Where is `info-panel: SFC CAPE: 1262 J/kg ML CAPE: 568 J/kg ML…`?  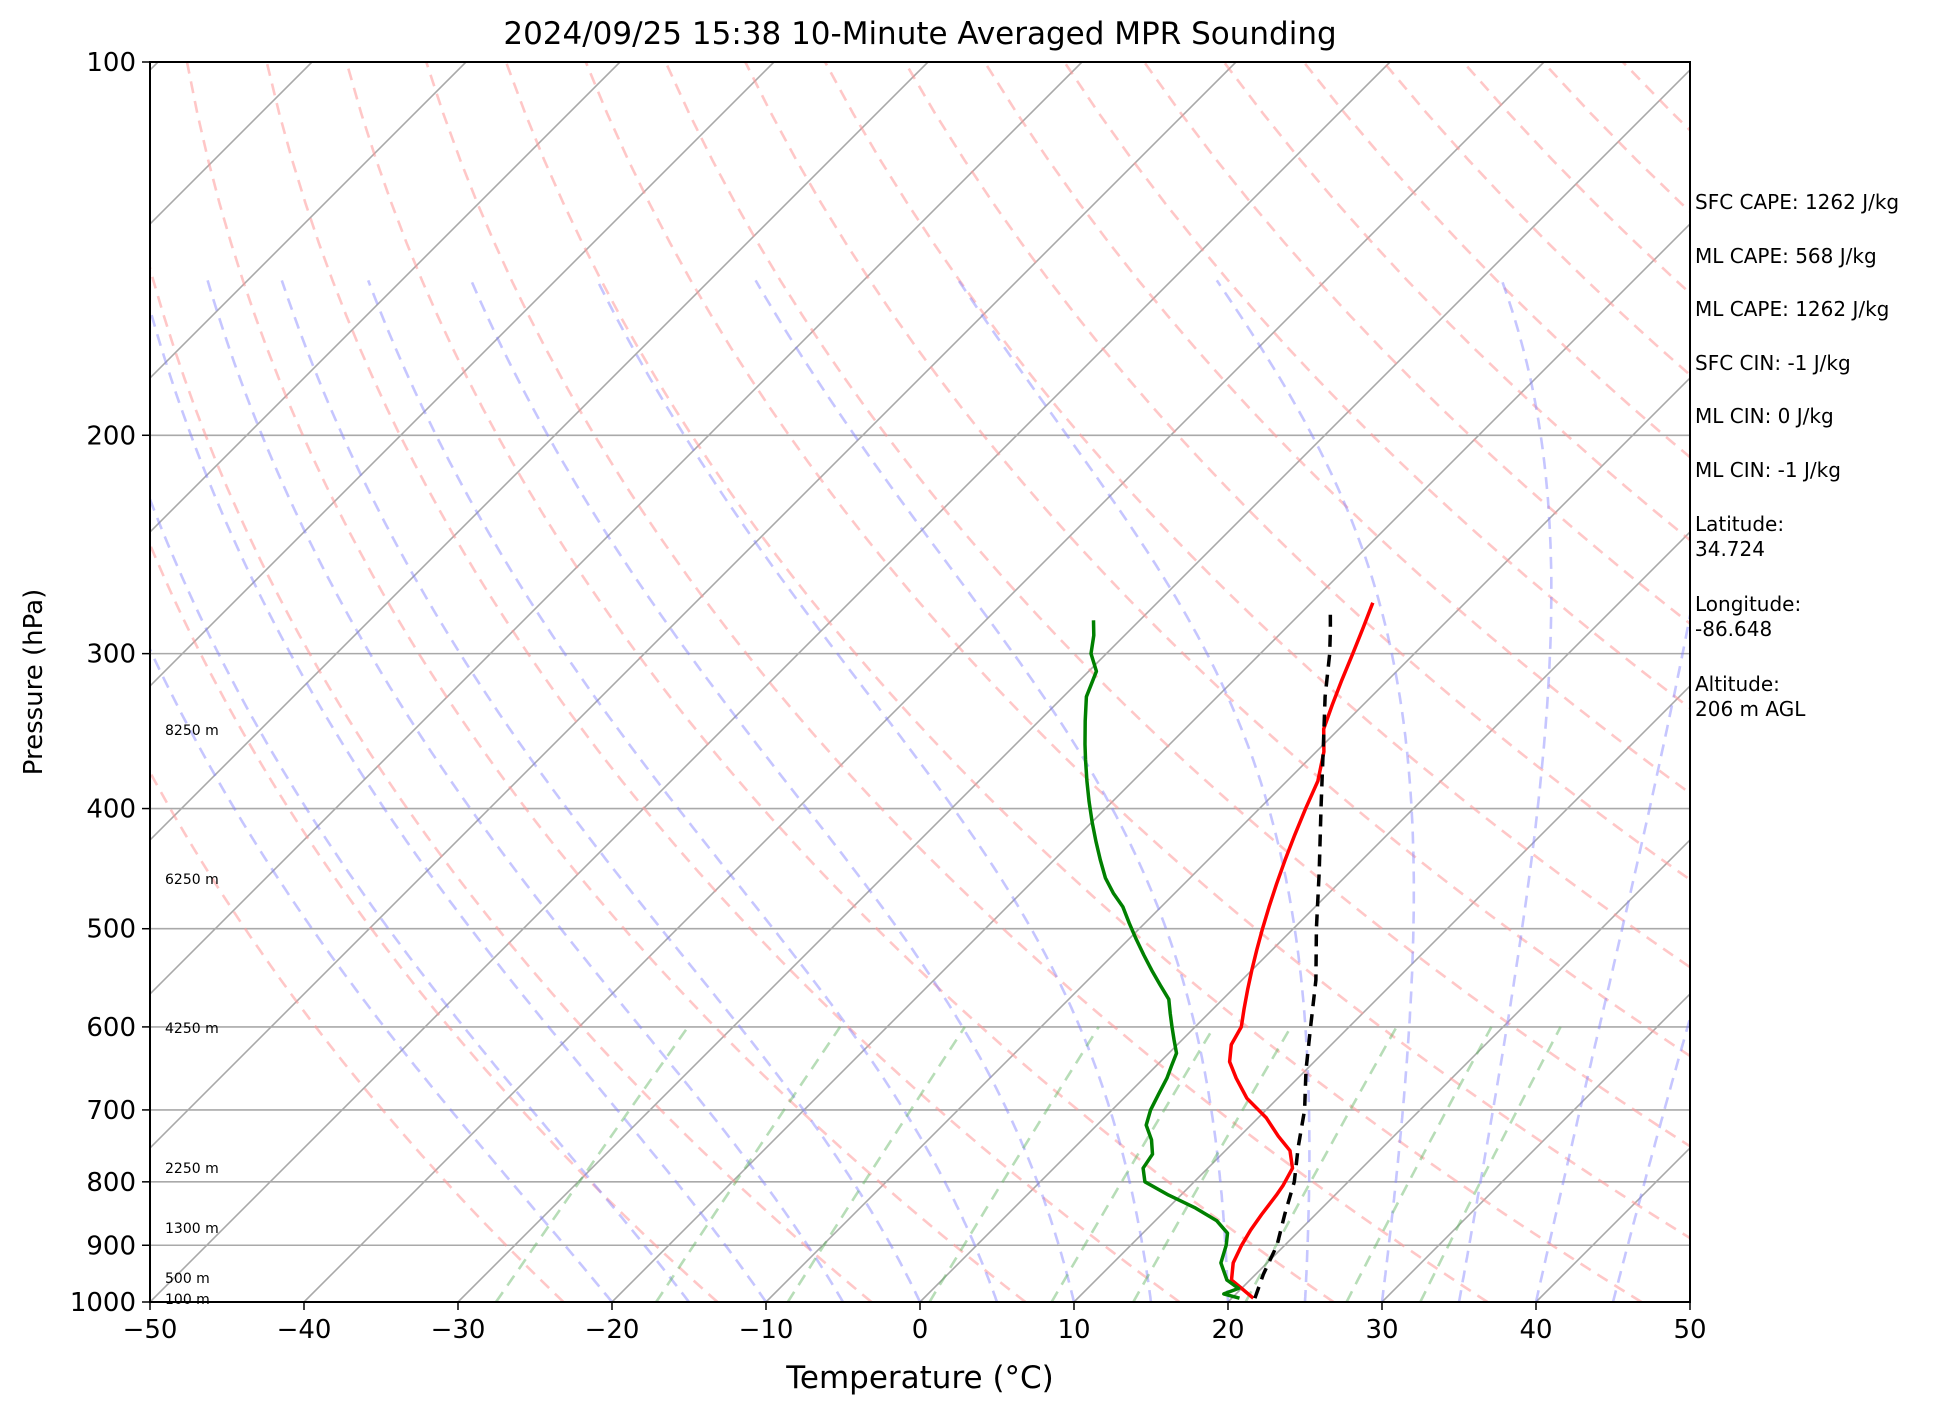 info-panel: SFC CAPE: 1262 J/kg ML CAPE: 568 J/kg ML… is located at coordinates (1815, 703).